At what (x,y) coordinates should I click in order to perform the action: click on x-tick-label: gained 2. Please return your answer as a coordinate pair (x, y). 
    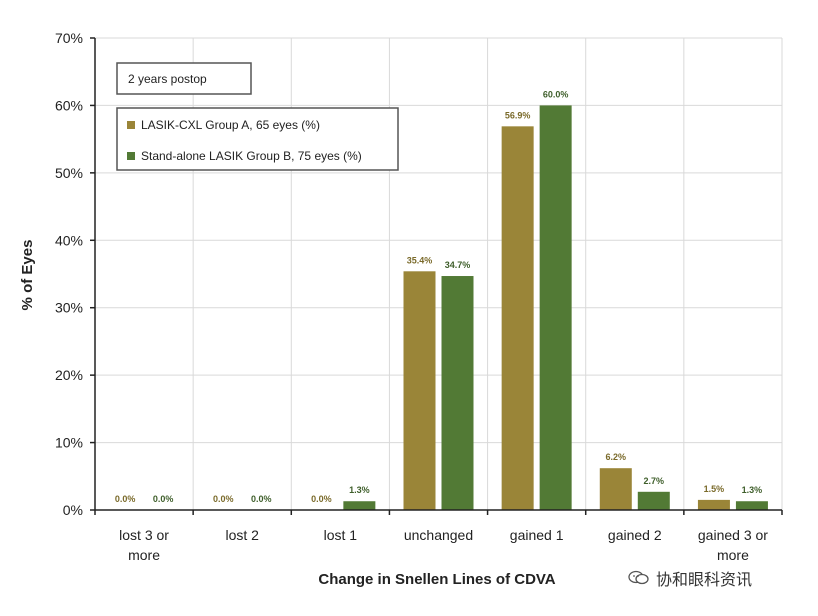
    Looking at the image, I should click on (635, 535).